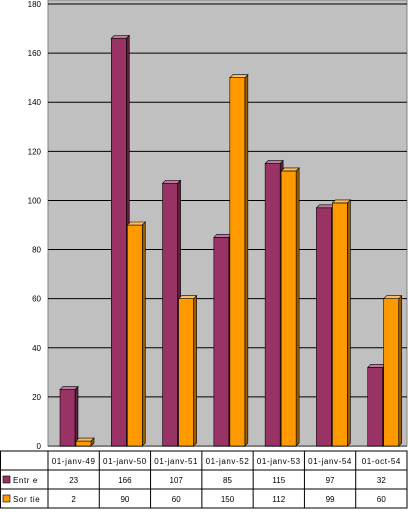 The width and height of the screenshot is (408, 512). Describe the element at coordinates (36, 348) in the screenshot. I see `y-tick-label: 40` at that location.